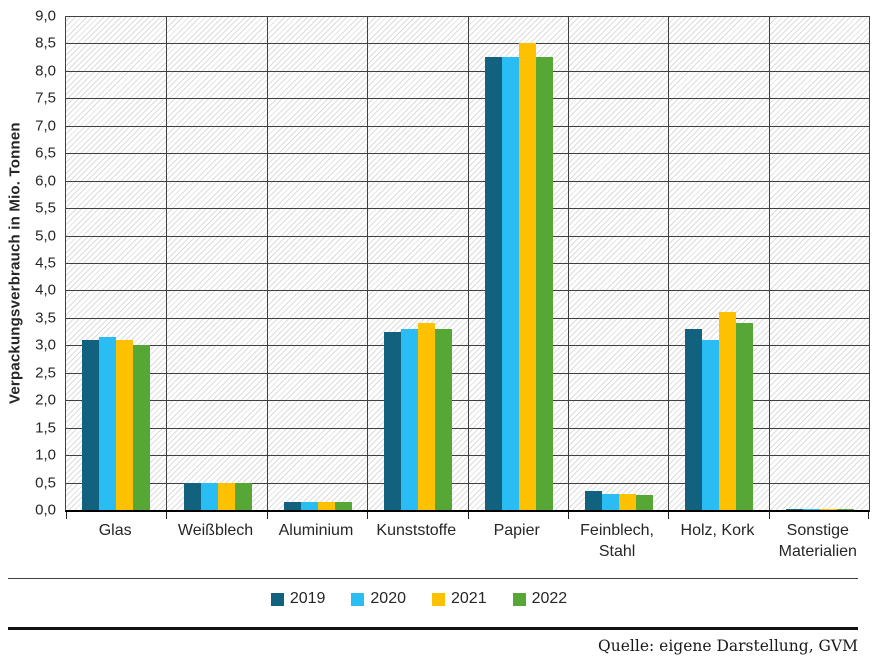 The image size is (880, 664). Describe the element at coordinates (549, 598) in the screenshot. I see `legend-label: 2022` at that location.